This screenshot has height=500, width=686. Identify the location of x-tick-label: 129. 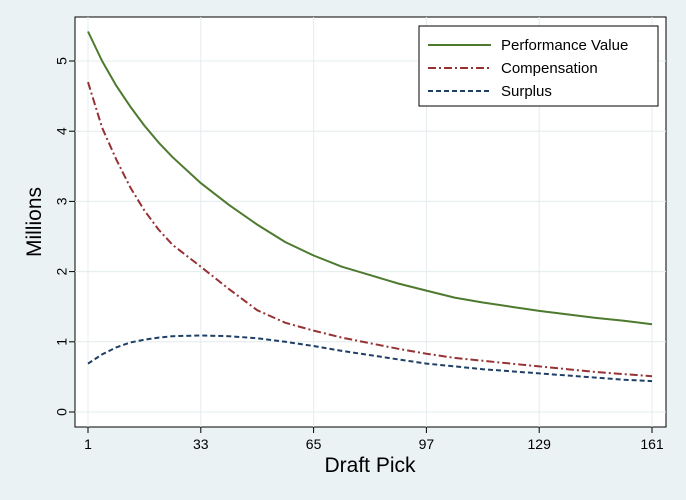
(540, 444).